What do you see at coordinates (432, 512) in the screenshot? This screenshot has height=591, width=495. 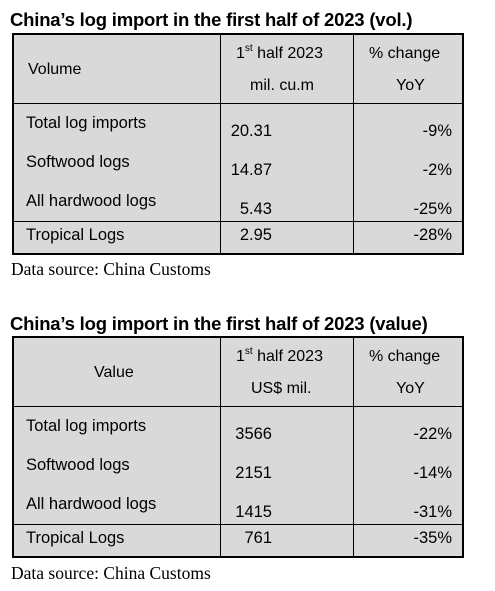 I see `row-change: -31%` at bounding box center [432, 512].